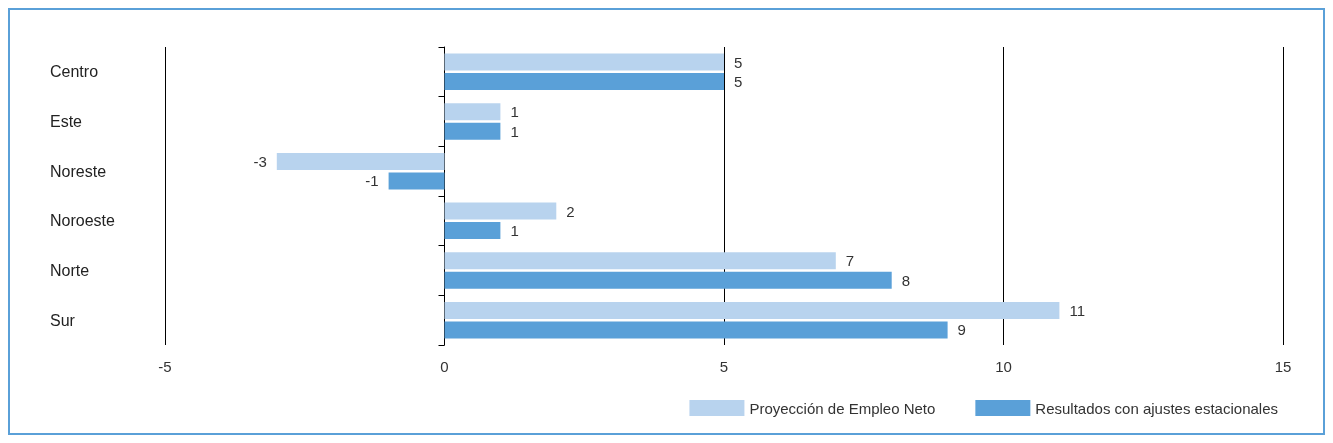  What do you see at coordinates (74, 72) in the screenshot?
I see `y-tick-label: Centro` at bounding box center [74, 72].